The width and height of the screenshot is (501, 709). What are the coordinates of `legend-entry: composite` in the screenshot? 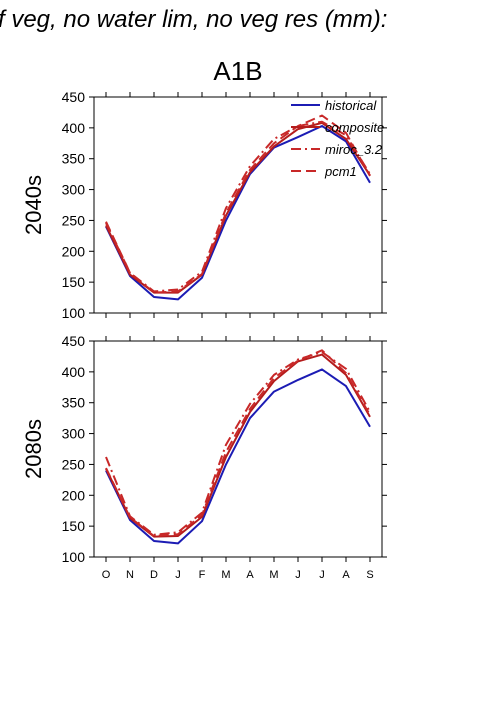 It's located at (337, 127).